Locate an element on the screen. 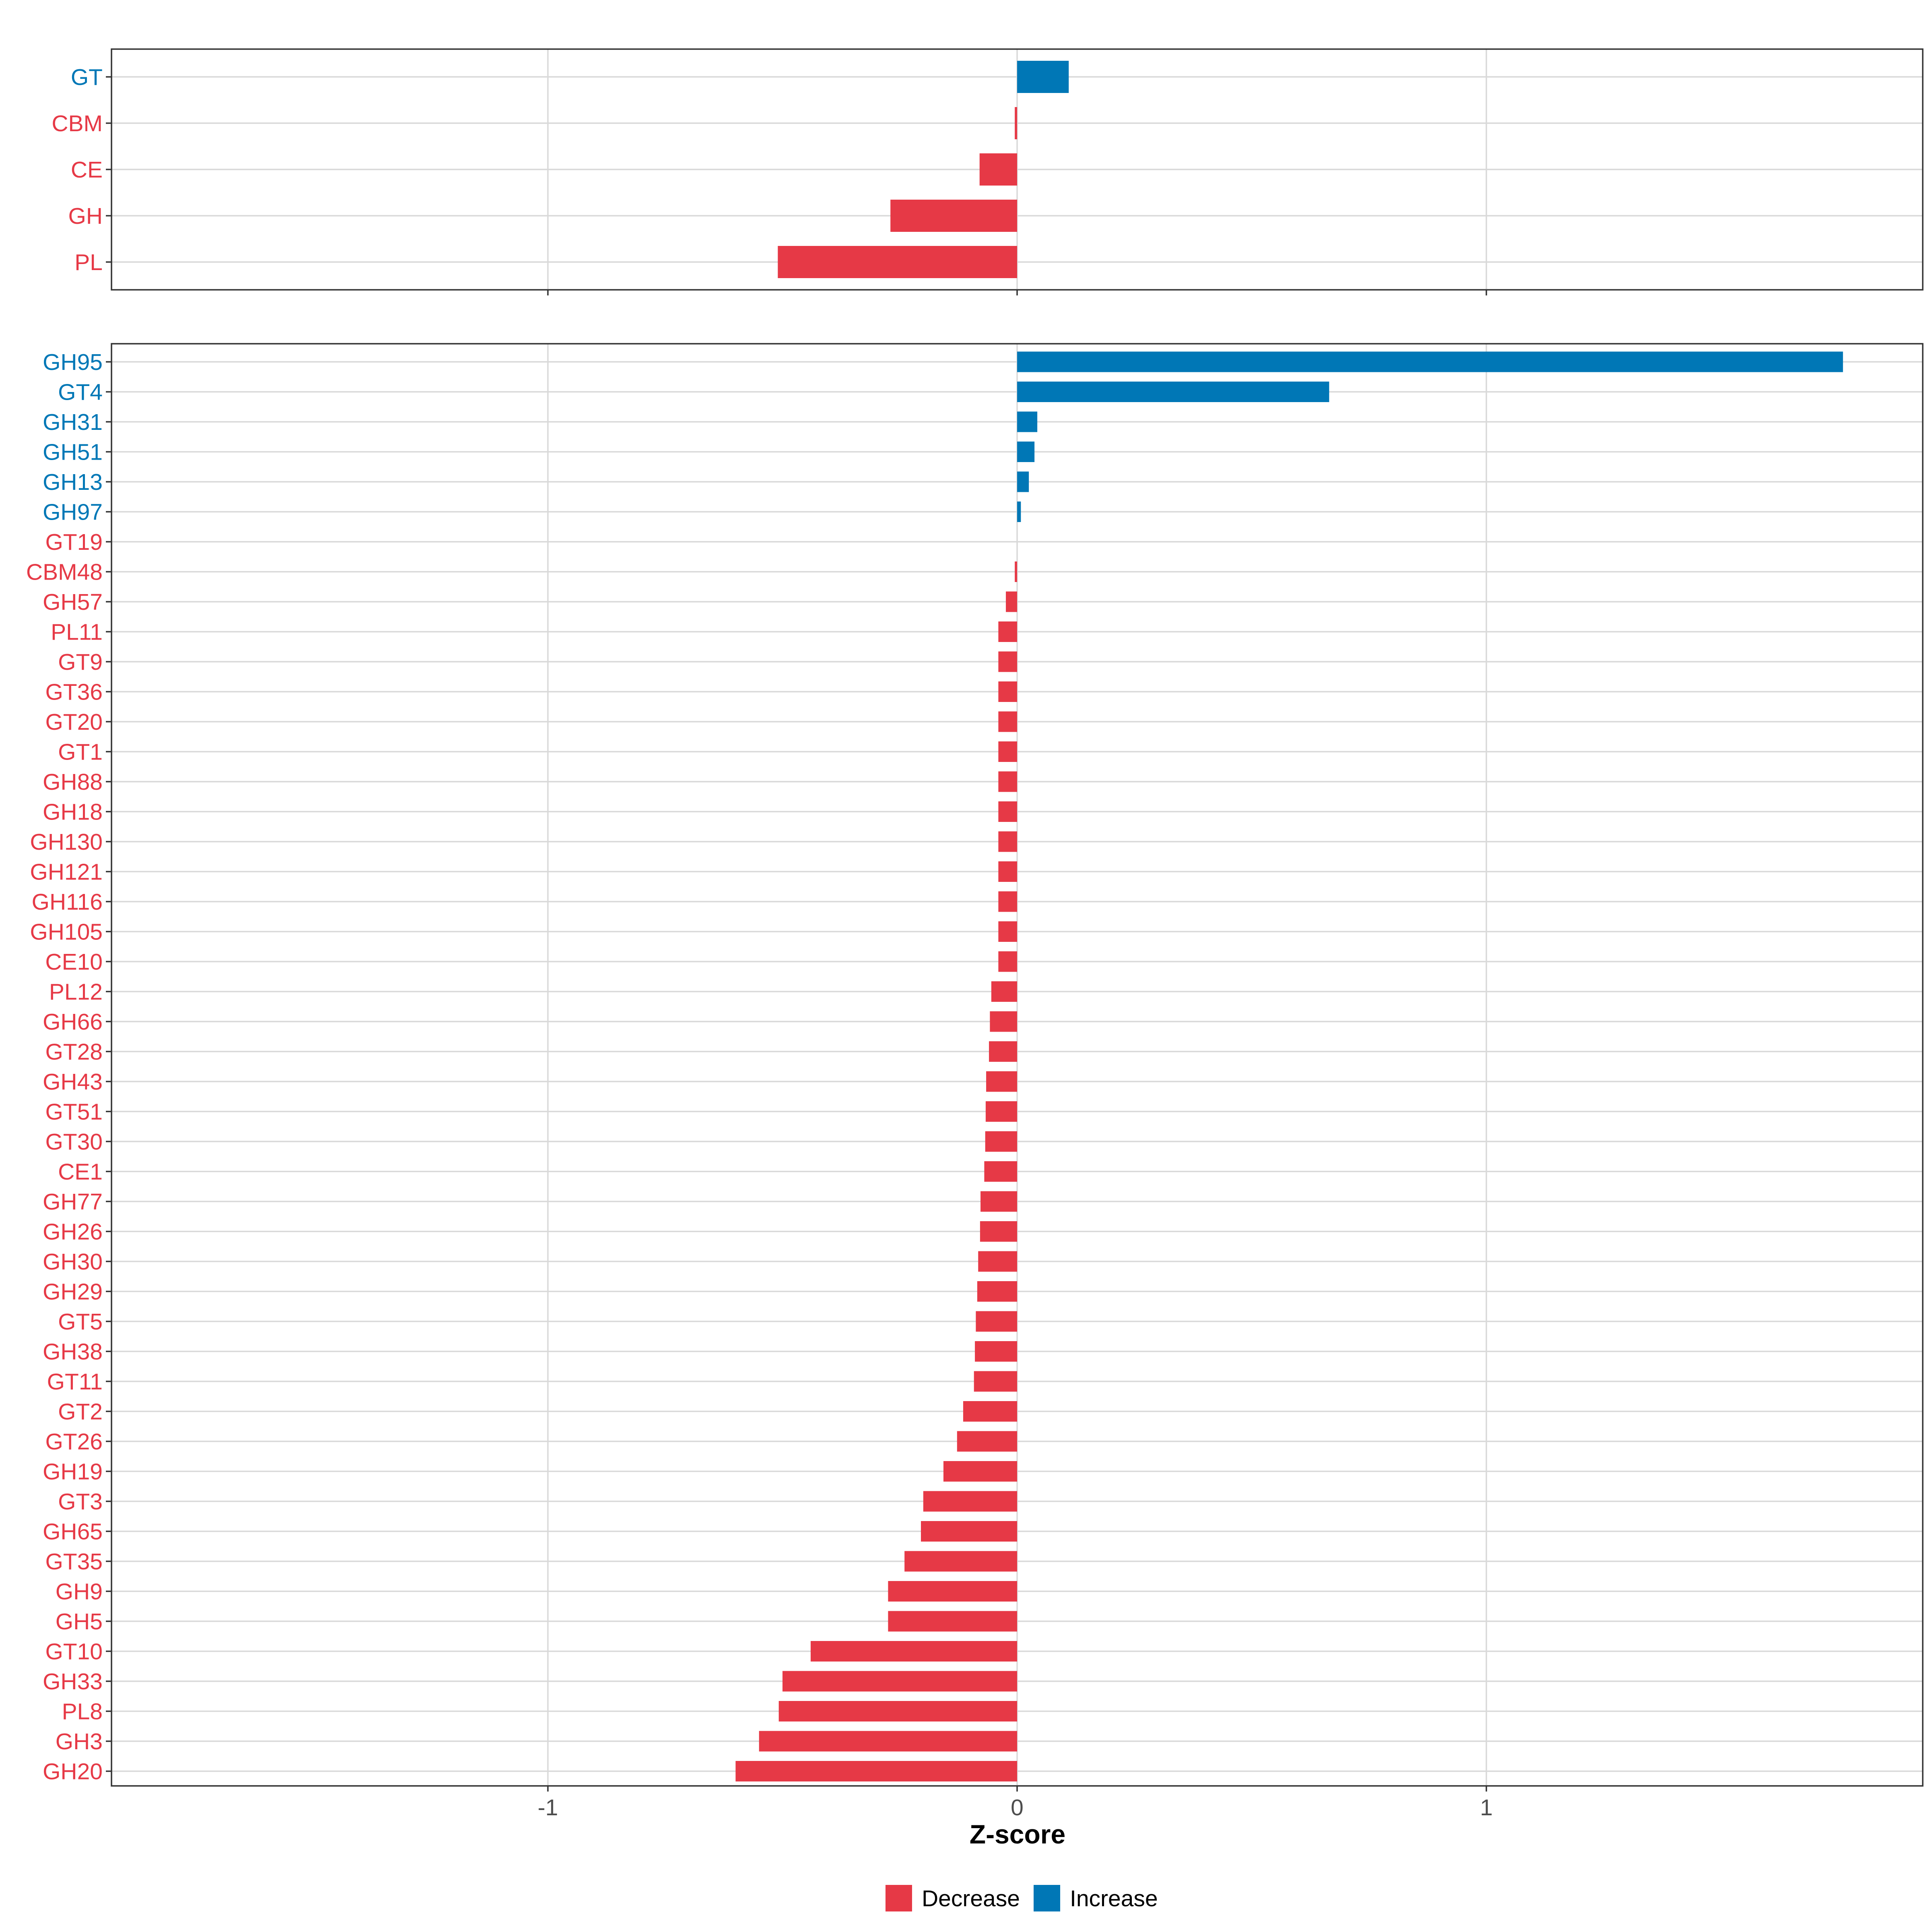  bar-gt26 is located at coordinates (987, 1441).